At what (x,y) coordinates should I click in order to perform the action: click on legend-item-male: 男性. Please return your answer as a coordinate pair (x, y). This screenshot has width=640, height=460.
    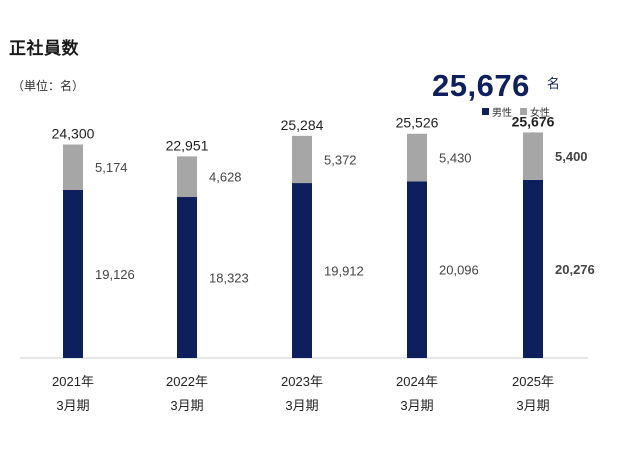
    Looking at the image, I should click on (497, 111).